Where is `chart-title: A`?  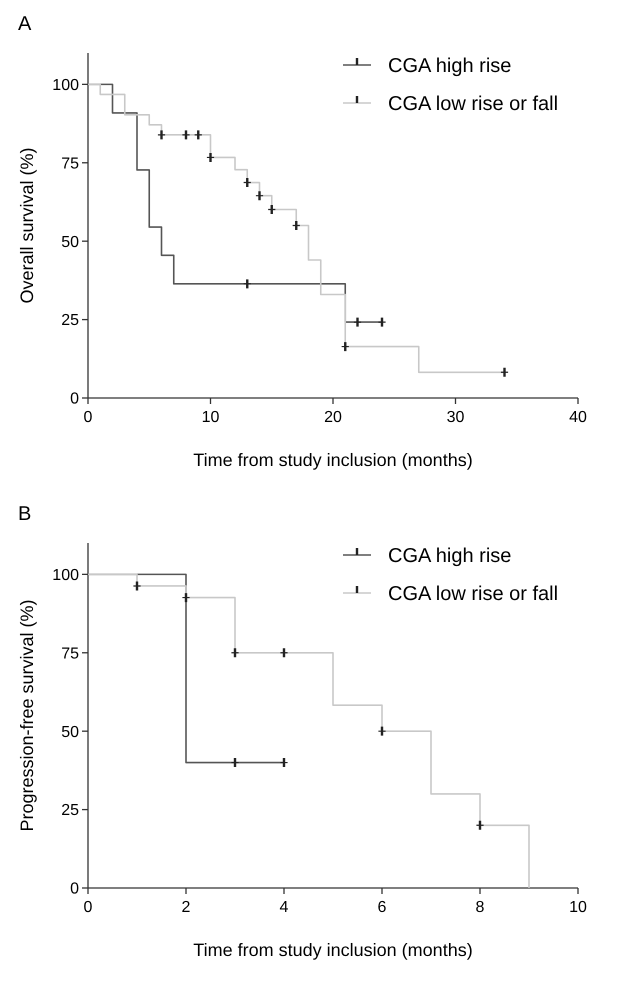 chart-title: A is located at coordinates (25, 24).